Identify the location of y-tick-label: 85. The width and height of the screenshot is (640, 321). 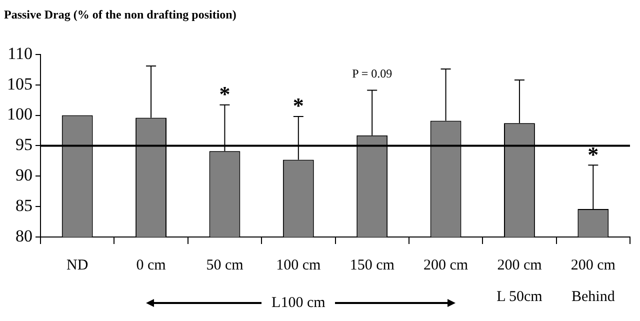
(24, 206).